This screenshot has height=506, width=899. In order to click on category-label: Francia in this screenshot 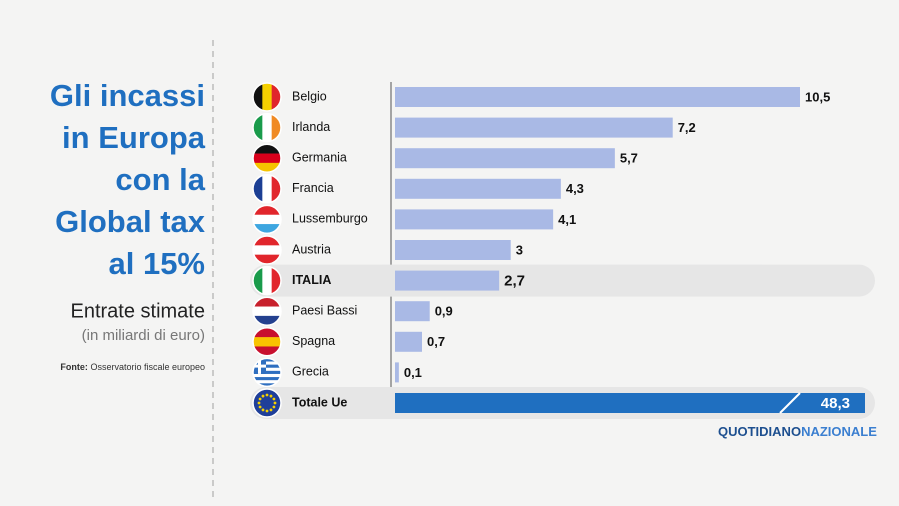, I will do `click(313, 188)`.